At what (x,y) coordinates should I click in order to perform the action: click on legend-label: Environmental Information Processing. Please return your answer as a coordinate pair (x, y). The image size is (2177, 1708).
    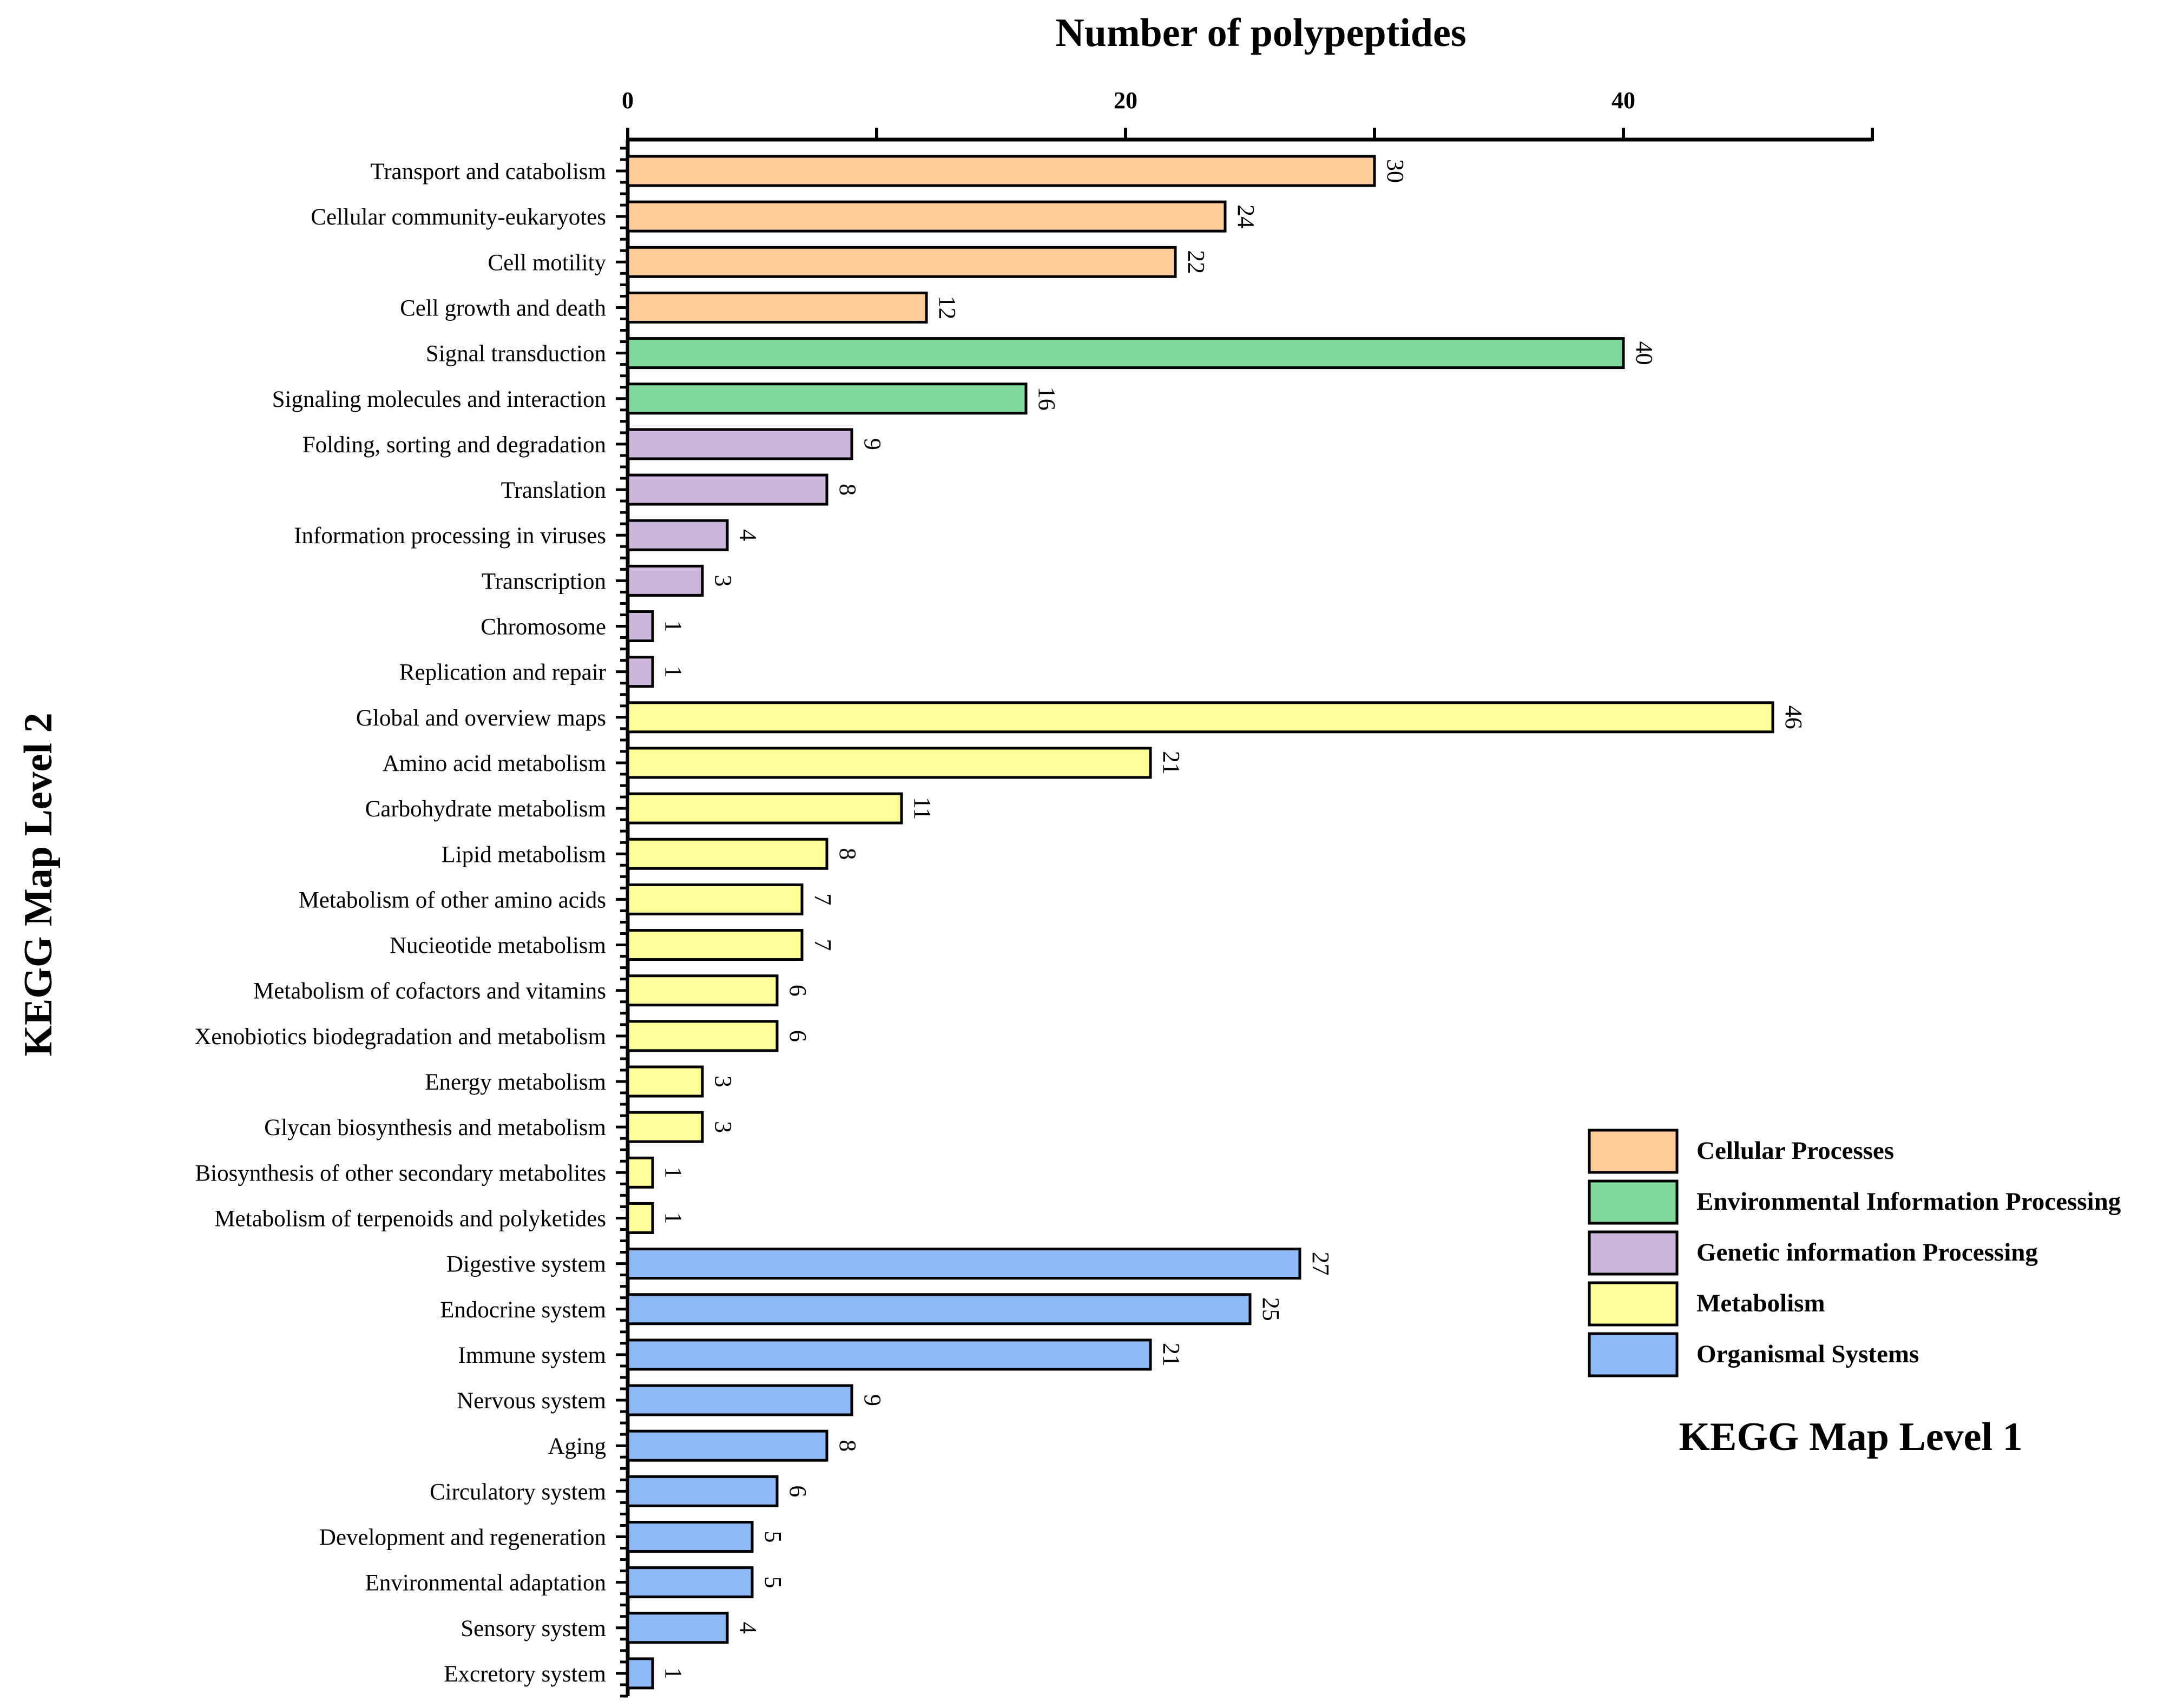
    Looking at the image, I should click on (1908, 1202).